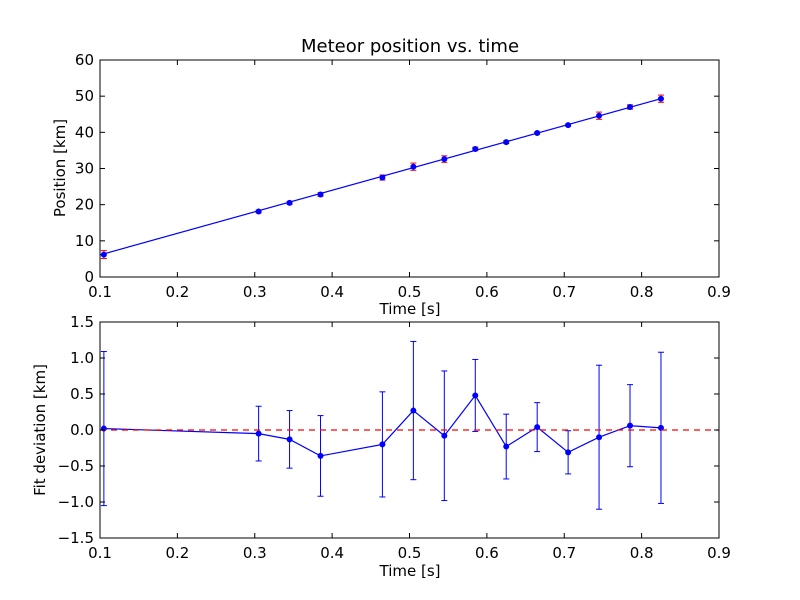  I want to click on deviation-y-tick-label: −1.5, so click(76, 538).